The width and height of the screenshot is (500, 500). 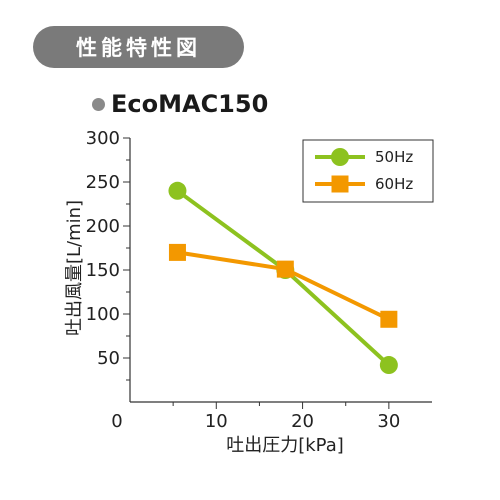 What do you see at coordinates (103, 270) in the screenshot?
I see `y-tick-label: 150` at bounding box center [103, 270].